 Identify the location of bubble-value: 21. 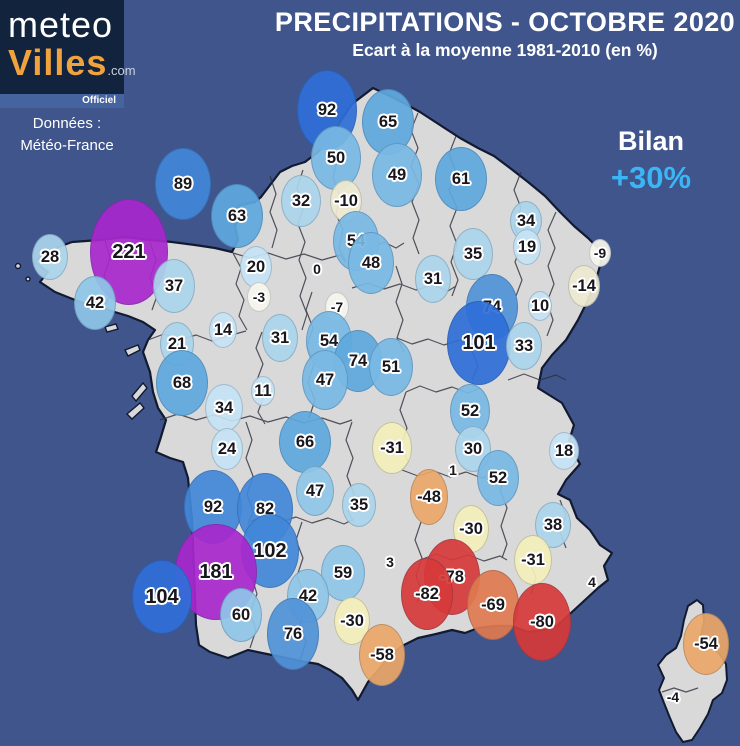
(177, 343).